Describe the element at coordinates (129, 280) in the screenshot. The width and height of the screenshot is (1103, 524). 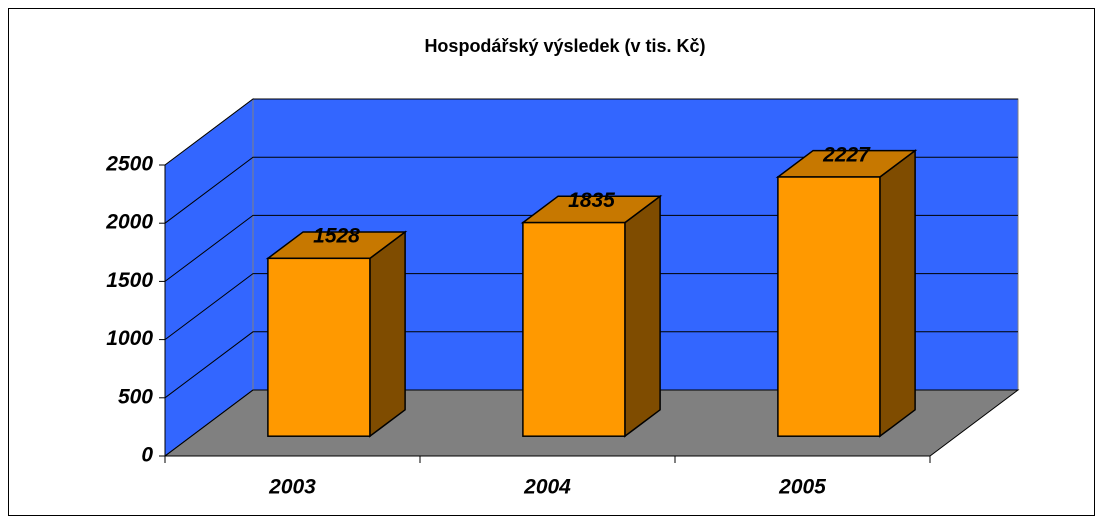
I see `y-tick-label: 1500` at that location.